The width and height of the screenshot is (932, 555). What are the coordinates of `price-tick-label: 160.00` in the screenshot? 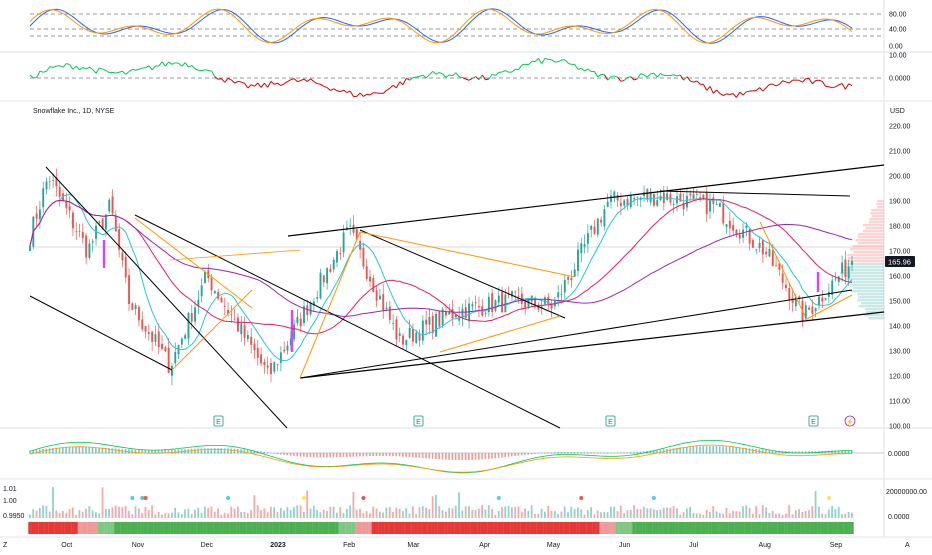 It's located at (900, 277).